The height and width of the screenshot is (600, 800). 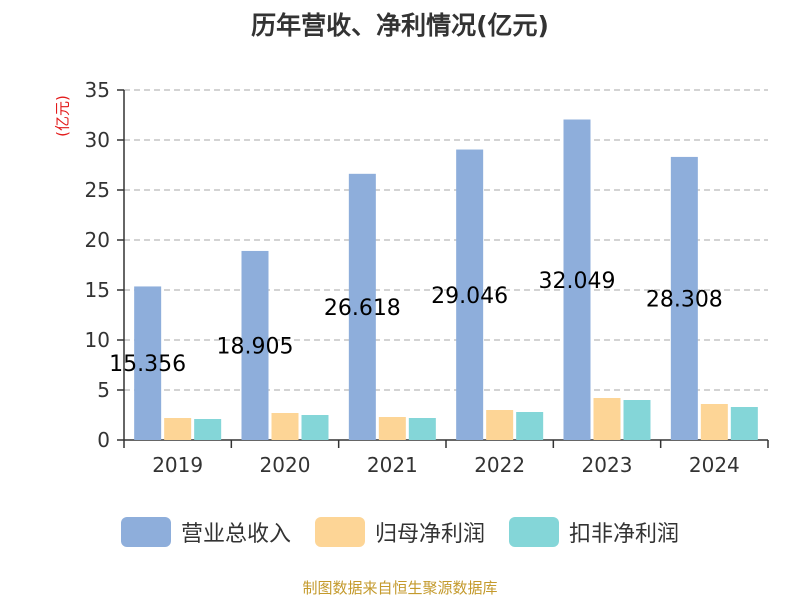 I want to click on legend-item-revenue: 营业总收入, so click(x=205, y=532).